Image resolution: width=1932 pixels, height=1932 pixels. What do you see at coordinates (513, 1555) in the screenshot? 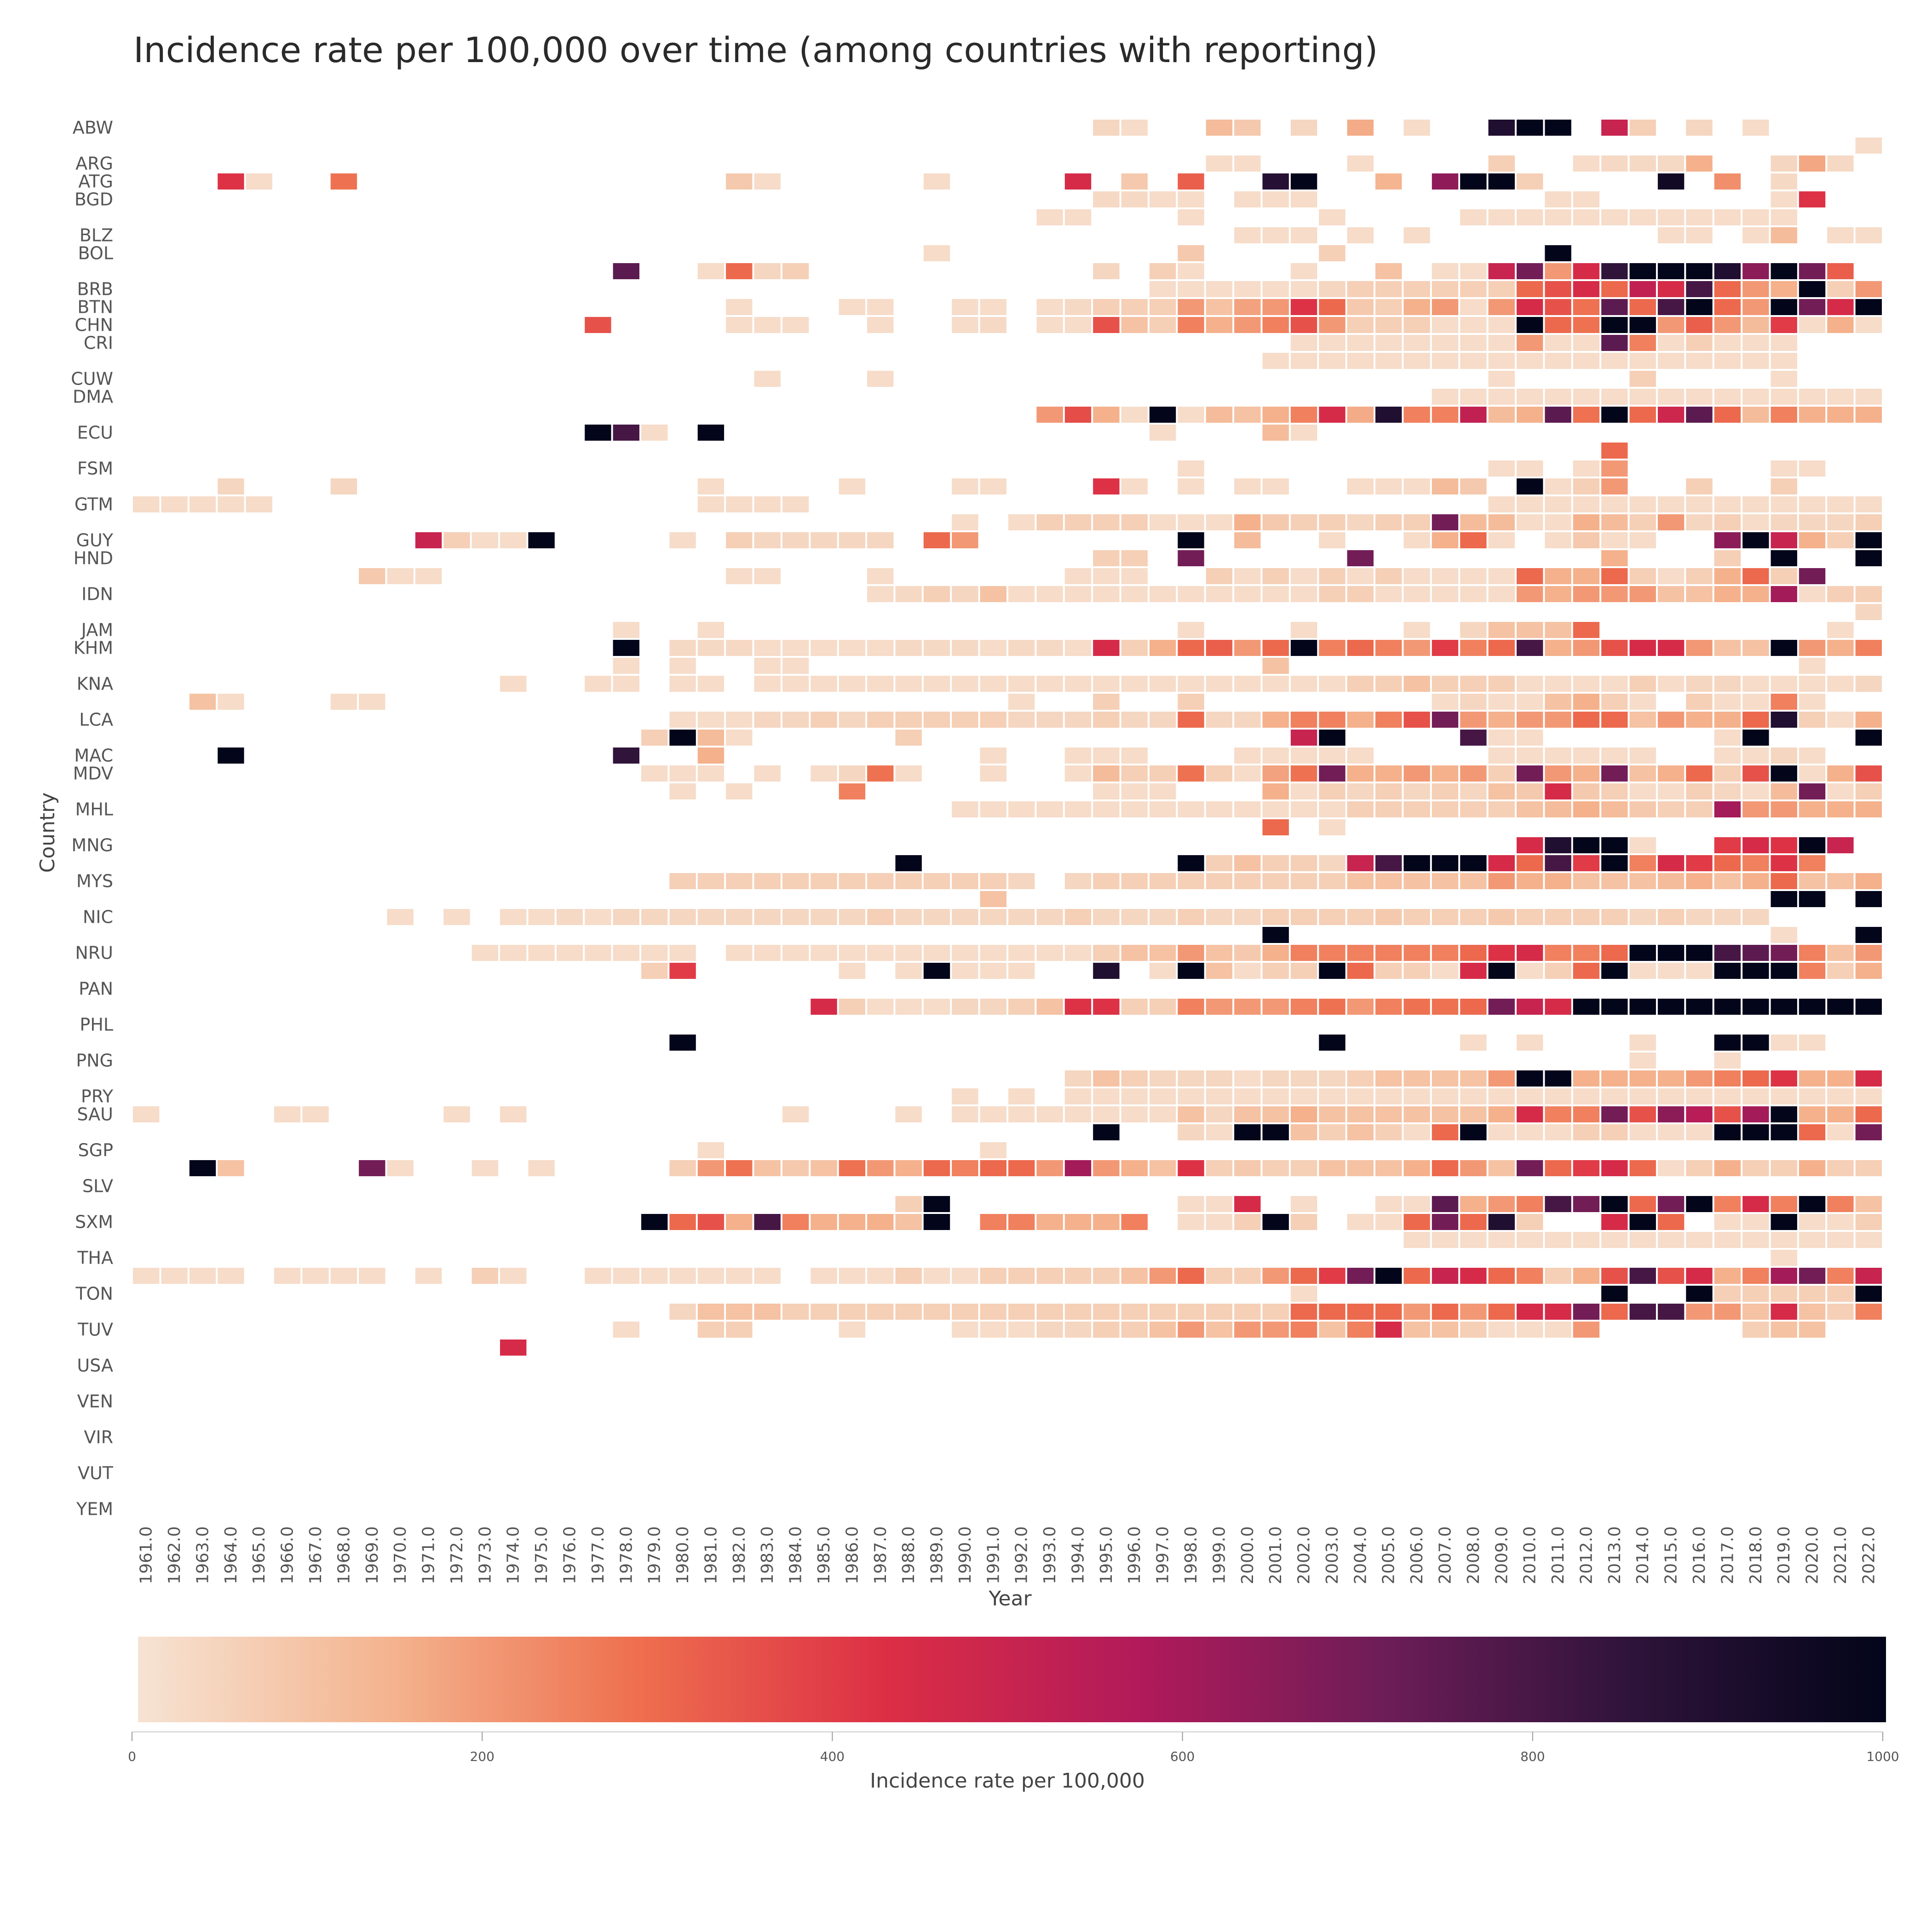
I see `x-tick-label: 1974.0` at bounding box center [513, 1555].